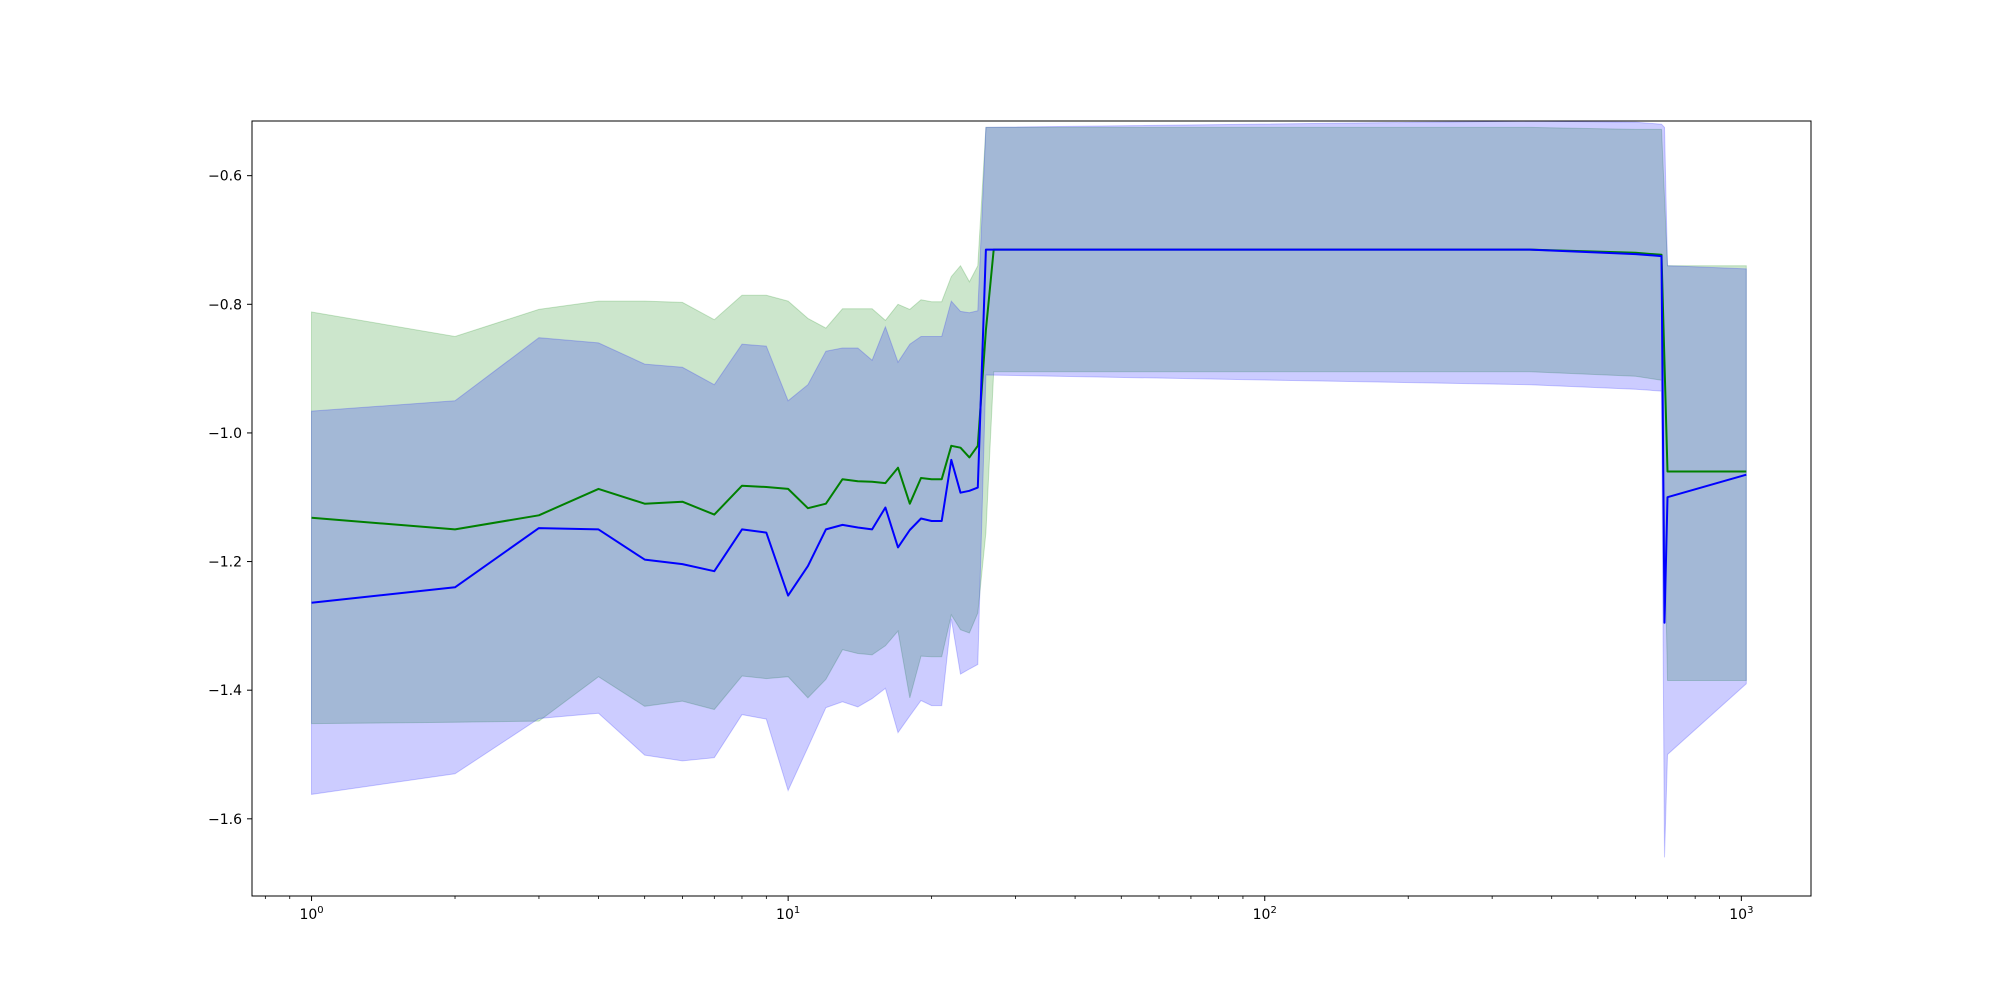  Describe the element at coordinates (225, 820) in the screenshot. I see `y-tick-label: −1.6` at that location.